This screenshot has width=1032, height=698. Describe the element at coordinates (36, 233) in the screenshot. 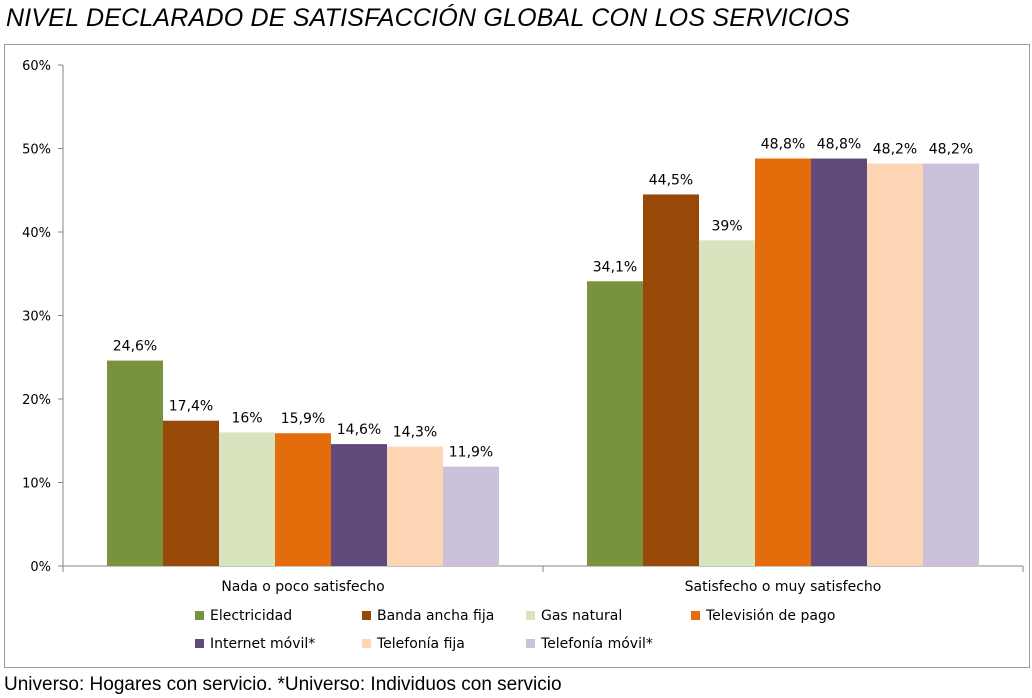

I see `y-tick-label: 40%` at that location.